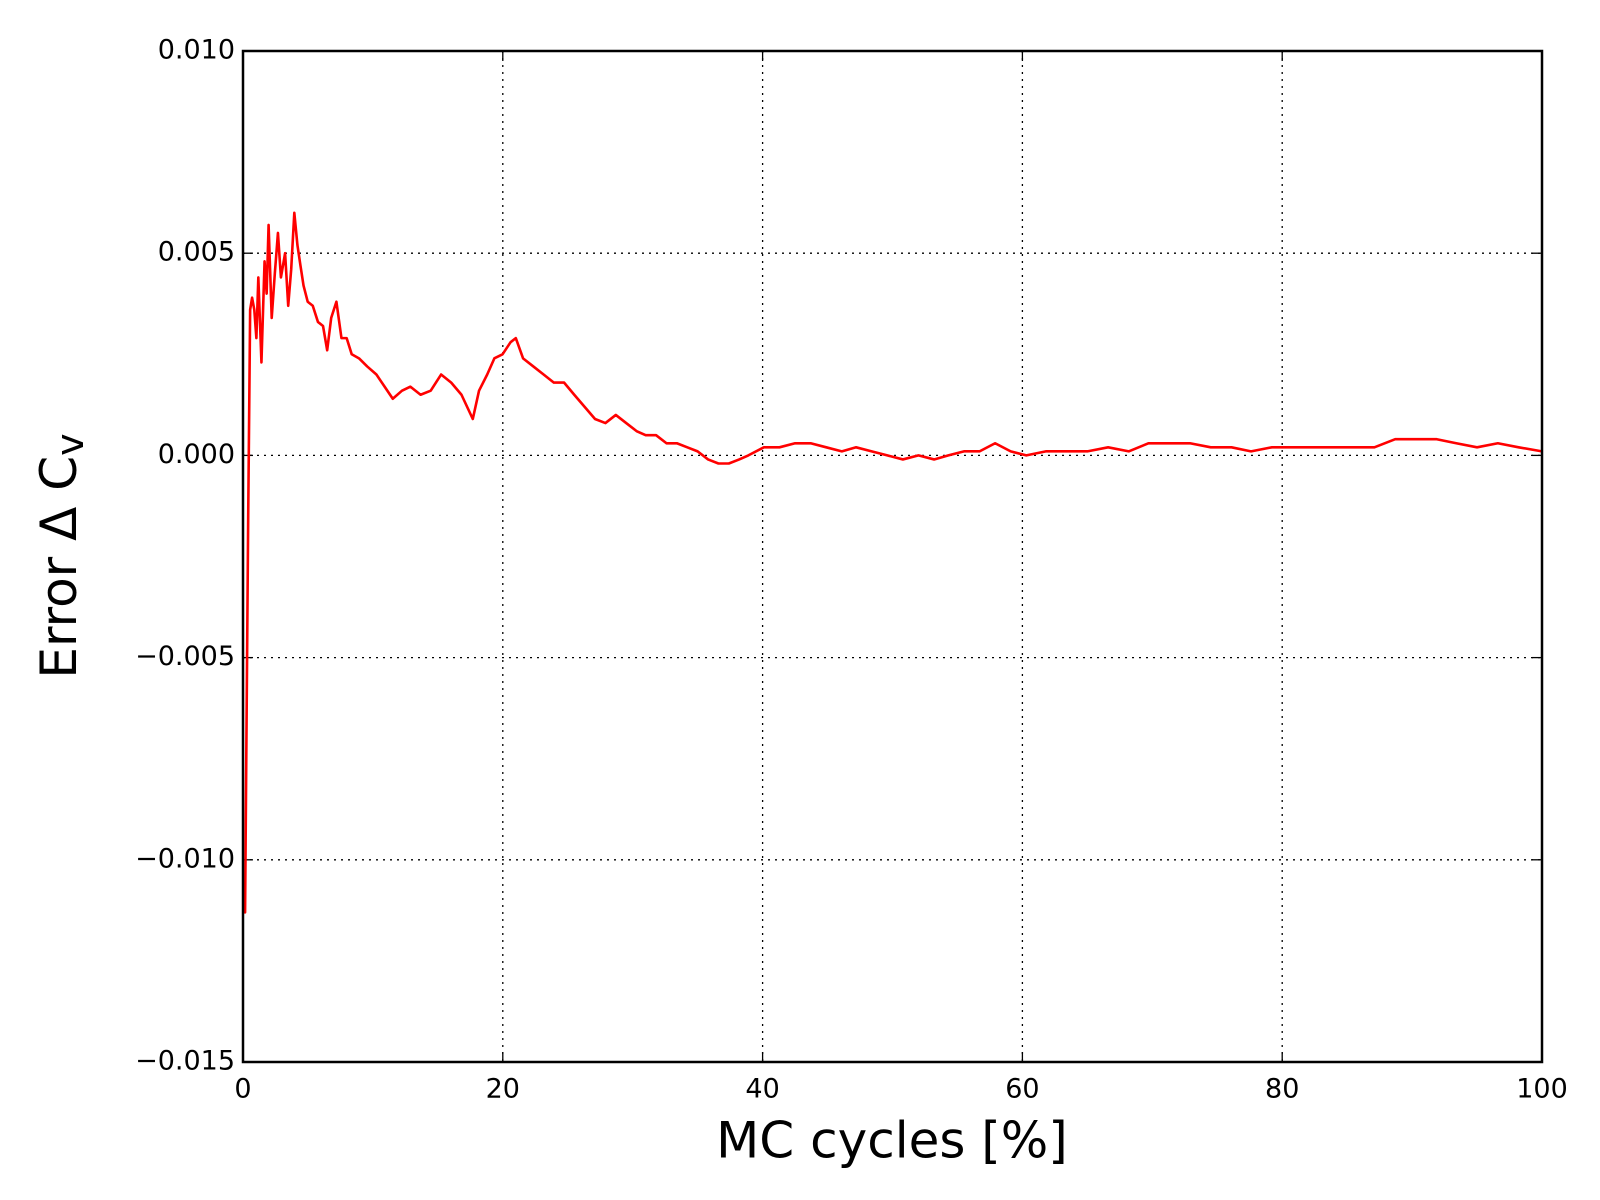  What do you see at coordinates (196, 50) in the screenshot?
I see `y-tick-label: 0.010` at bounding box center [196, 50].